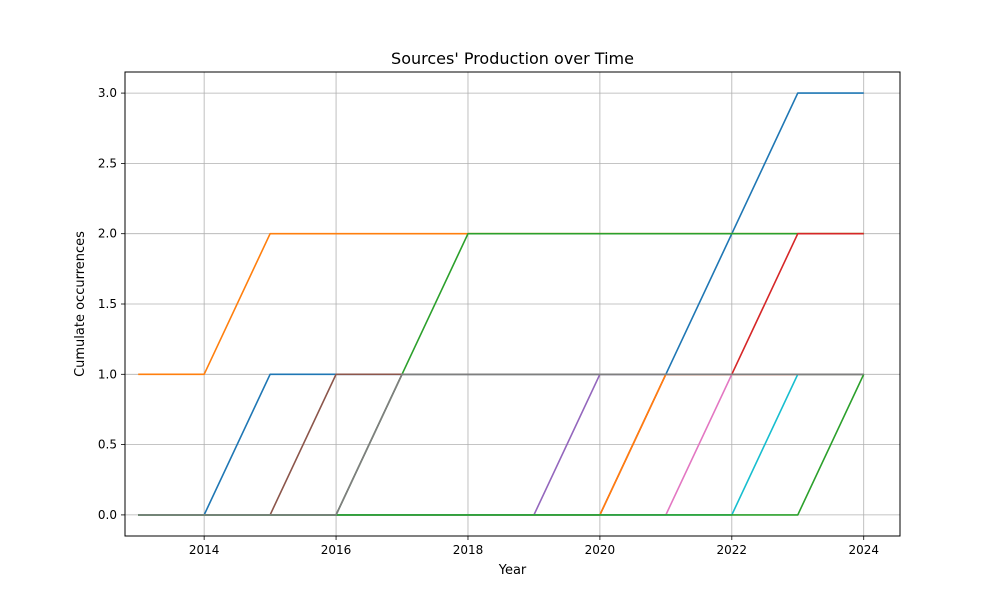  What do you see at coordinates (107, 515) in the screenshot?
I see `y-tick-label: 0.0` at bounding box center [107, 515].